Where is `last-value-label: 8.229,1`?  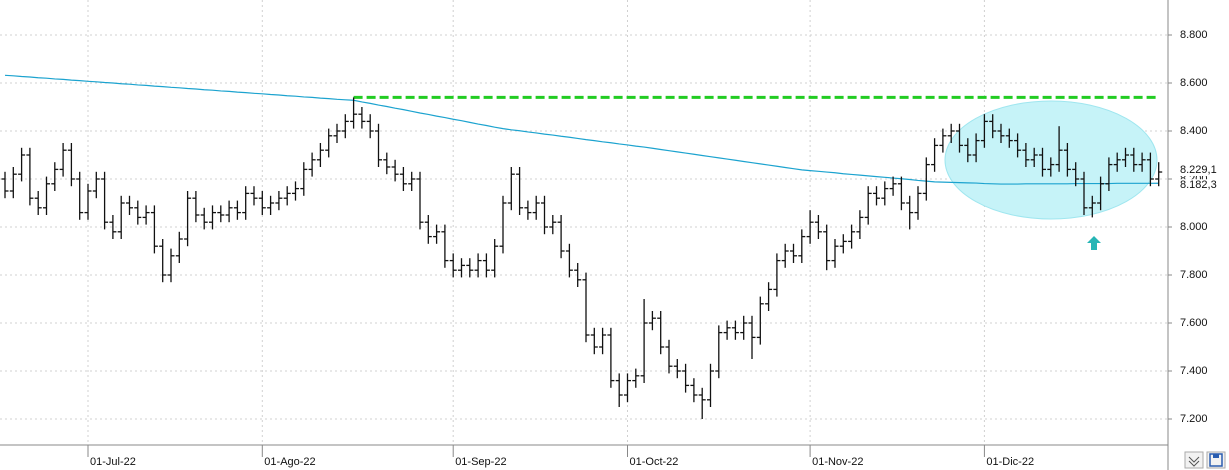 last-value-label: 8.229,1 is located at coordinates (1198, 170).